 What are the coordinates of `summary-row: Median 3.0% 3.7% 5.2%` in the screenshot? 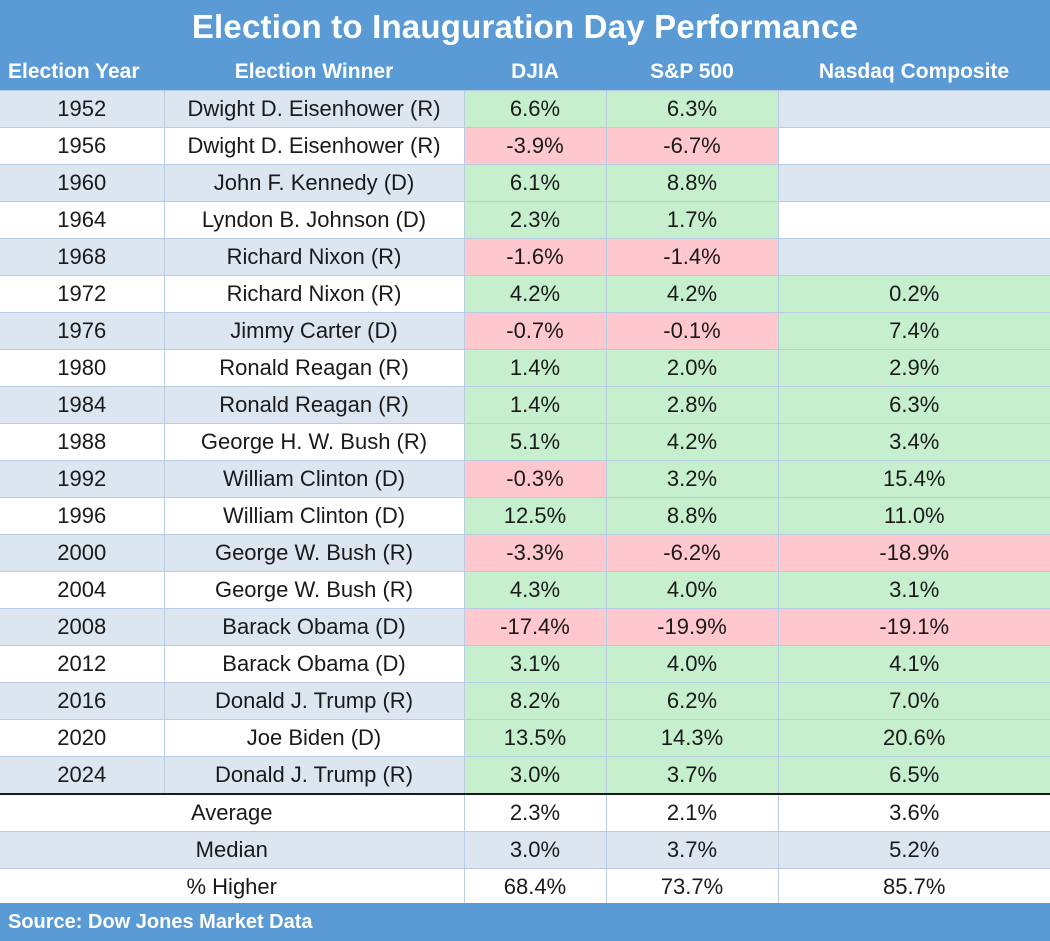 It's located at (525, 850).